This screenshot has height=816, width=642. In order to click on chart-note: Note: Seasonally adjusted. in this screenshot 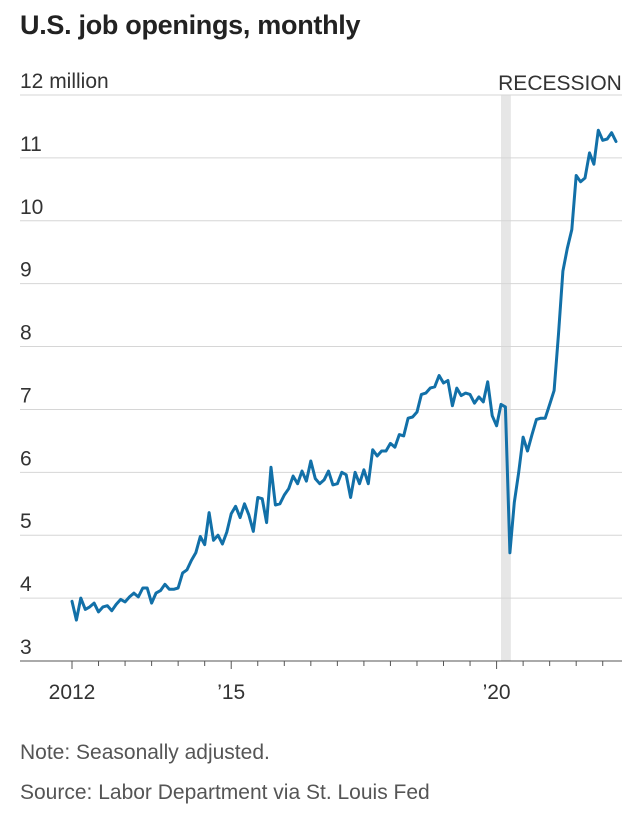, I will do `click(145, 752)`.